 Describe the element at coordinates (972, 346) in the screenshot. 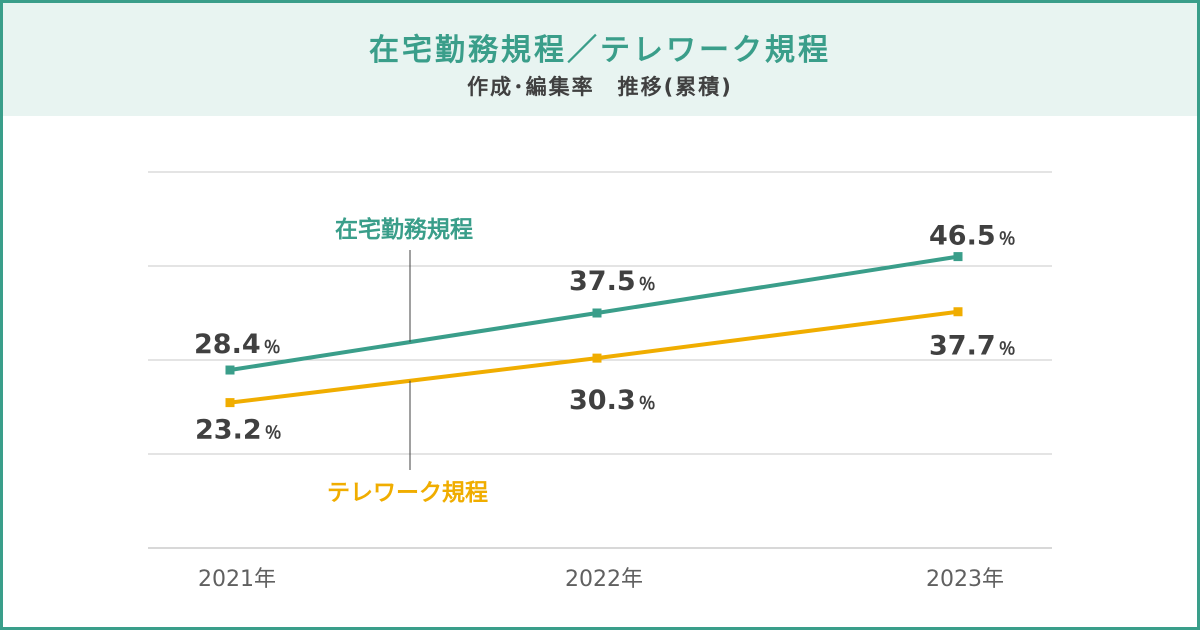

I see `data-label: 37.7 ％` at that location.